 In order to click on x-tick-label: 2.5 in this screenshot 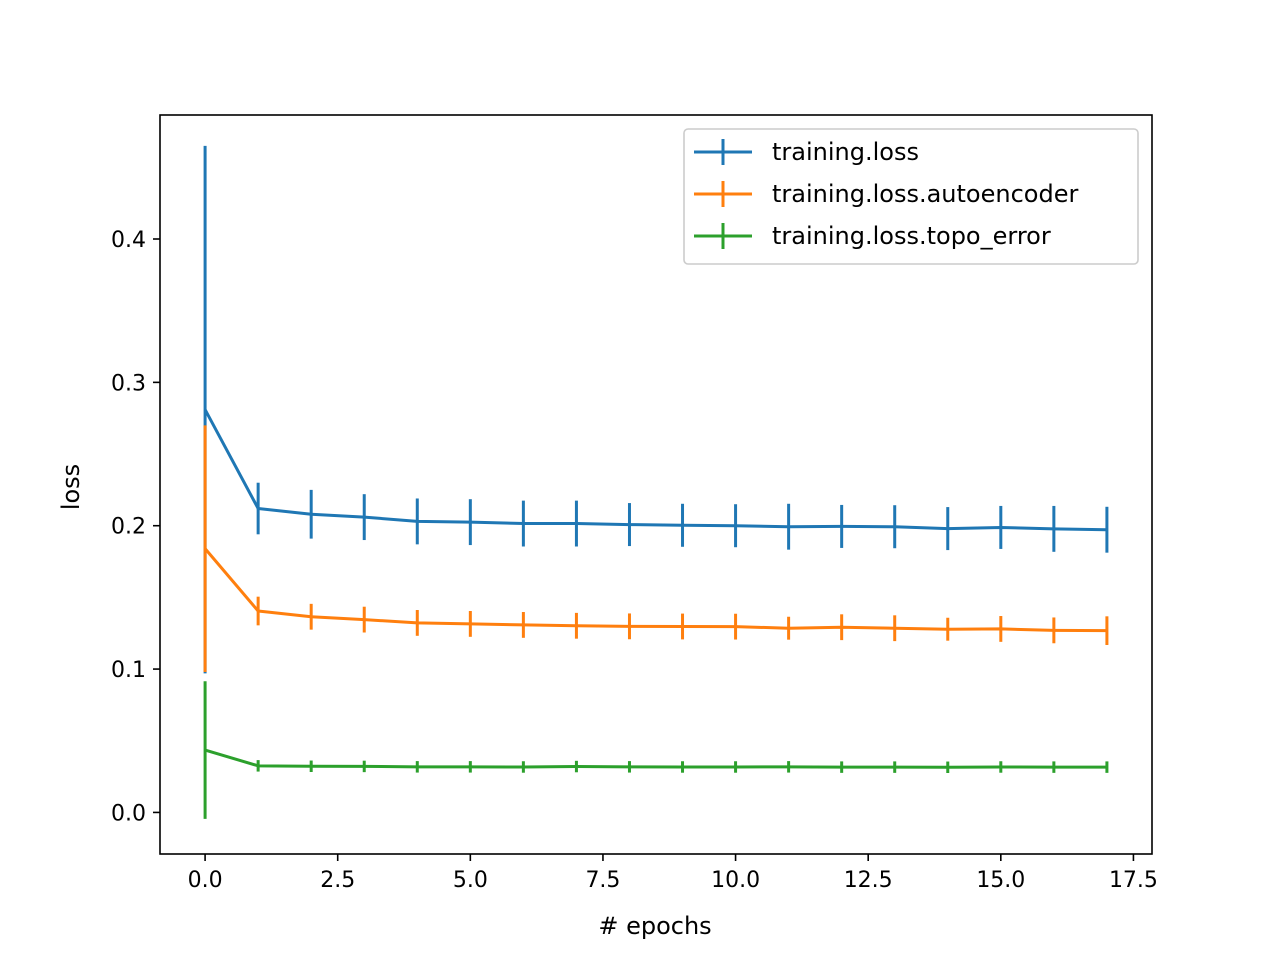, I will do `click(337, 880)`.